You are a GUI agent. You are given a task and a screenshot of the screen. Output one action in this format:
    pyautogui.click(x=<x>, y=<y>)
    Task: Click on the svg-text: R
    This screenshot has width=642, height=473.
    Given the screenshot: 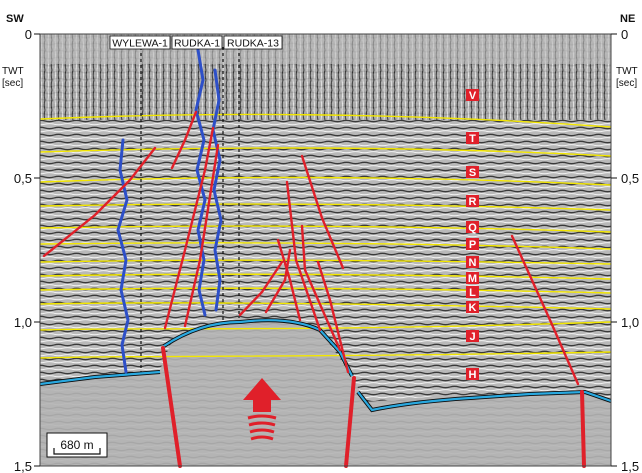 What is the action you would take?
    pyautogui.click(x=473, y=202)
    